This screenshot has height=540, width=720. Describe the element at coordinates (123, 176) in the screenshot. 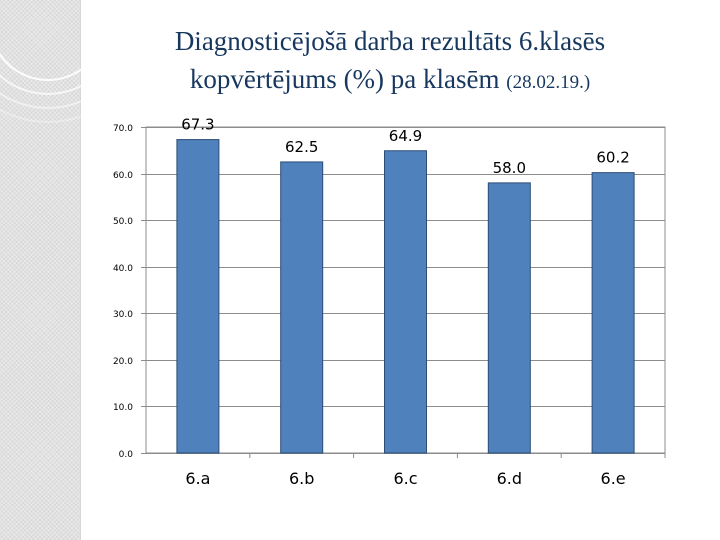

I see `y-tick-label: 60.0` at that location.